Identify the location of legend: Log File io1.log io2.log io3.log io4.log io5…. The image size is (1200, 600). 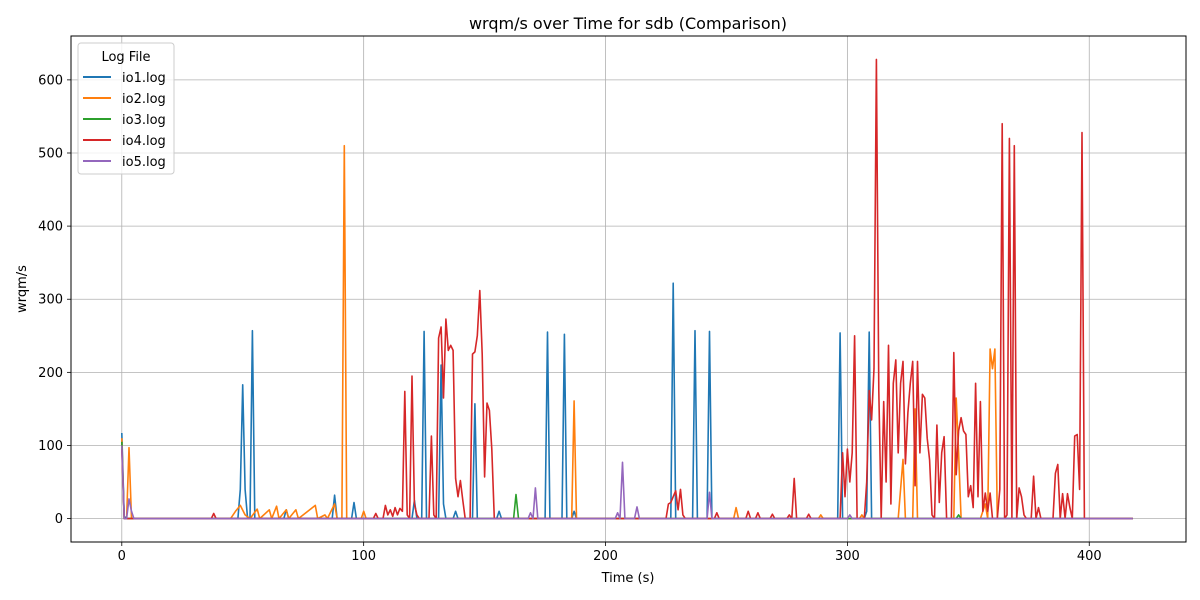
(126, 108).